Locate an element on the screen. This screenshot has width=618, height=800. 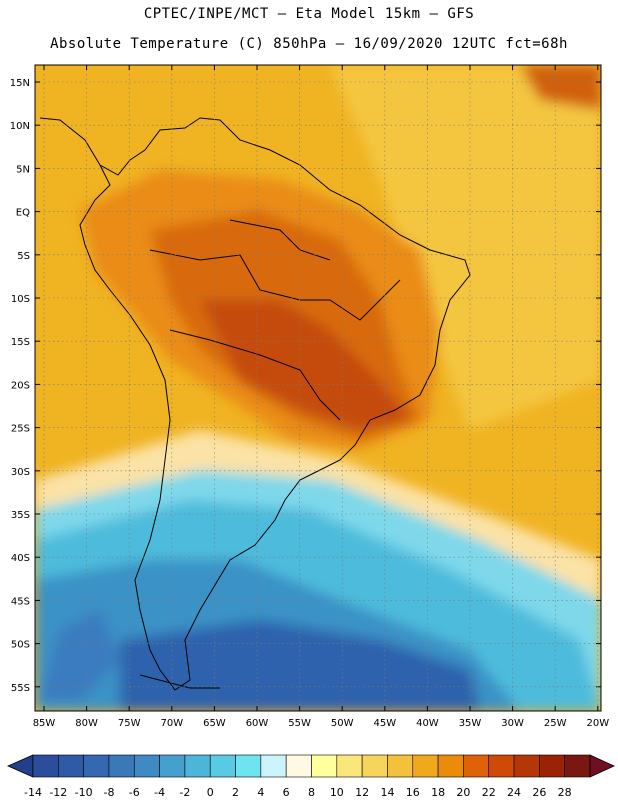
lat-label: 20S is located at coordinates (20, 385).